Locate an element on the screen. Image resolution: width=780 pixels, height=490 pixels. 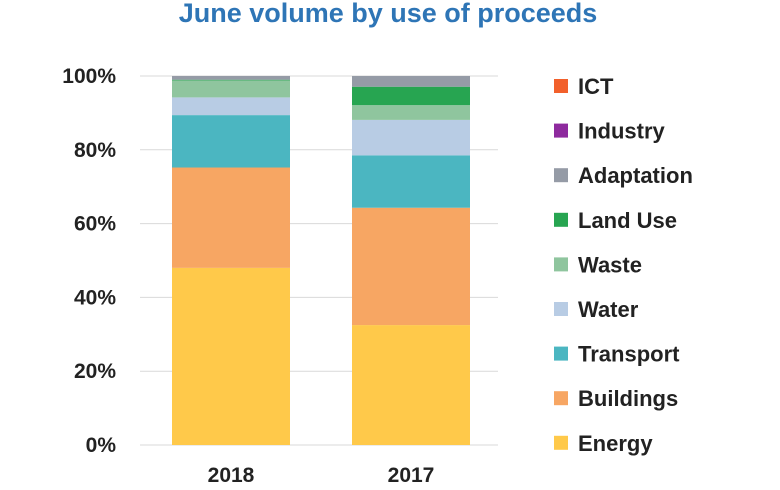
bar-segment-water-2018 is located at coordinates (231, 106).